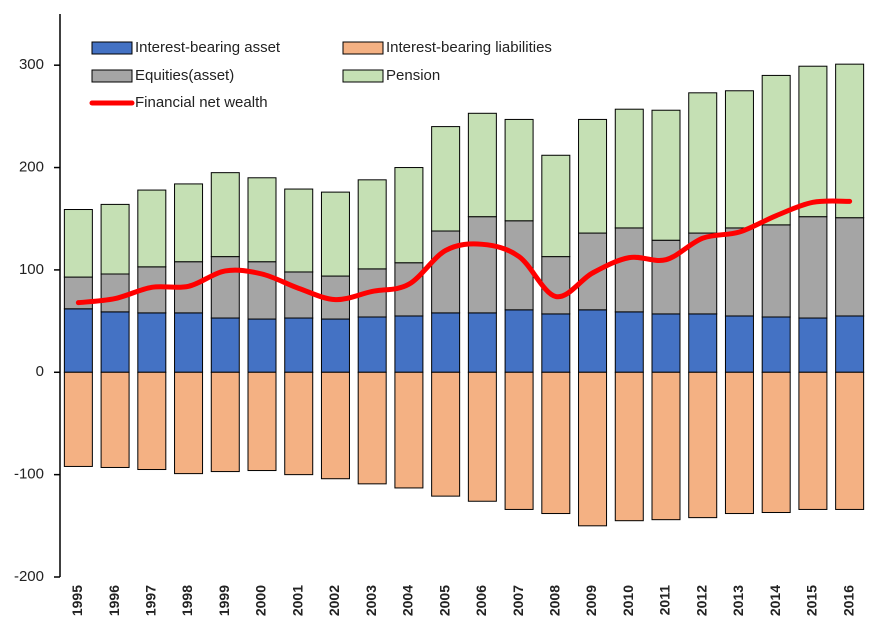 The image size is (869, 624). I want to click on x-tick-label: 1997, so click(151, 600).